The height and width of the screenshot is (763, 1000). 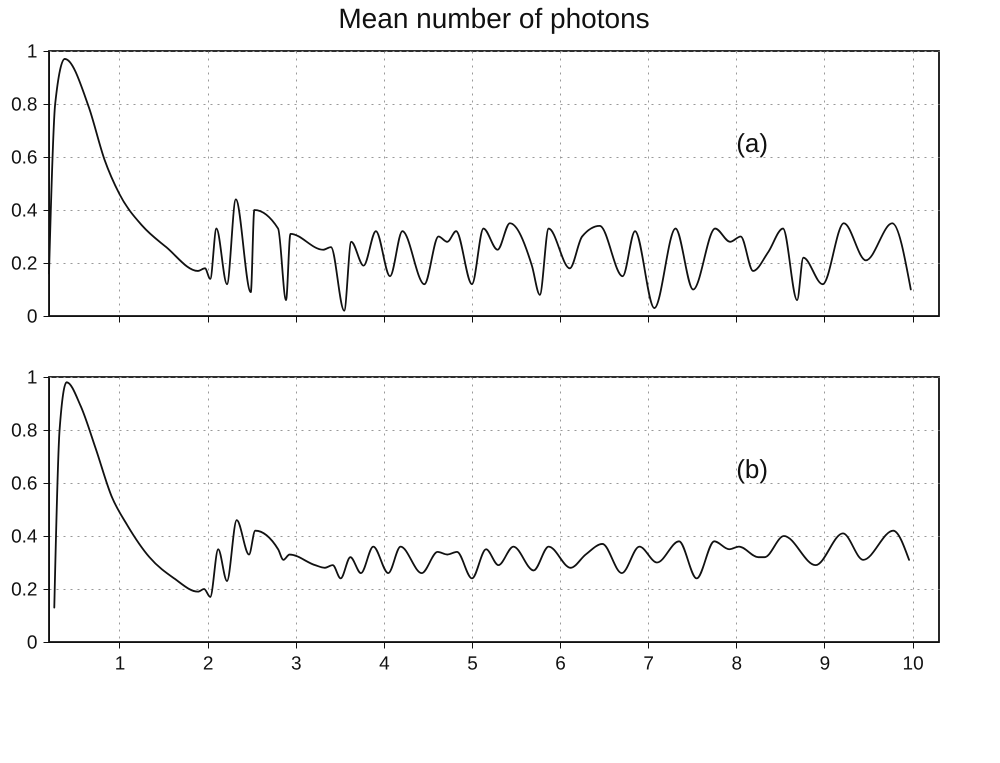 What do you see at coordinates (752, 469) in the screenshot?
I see `annotation: (b)` at bounding box center [752, 469].